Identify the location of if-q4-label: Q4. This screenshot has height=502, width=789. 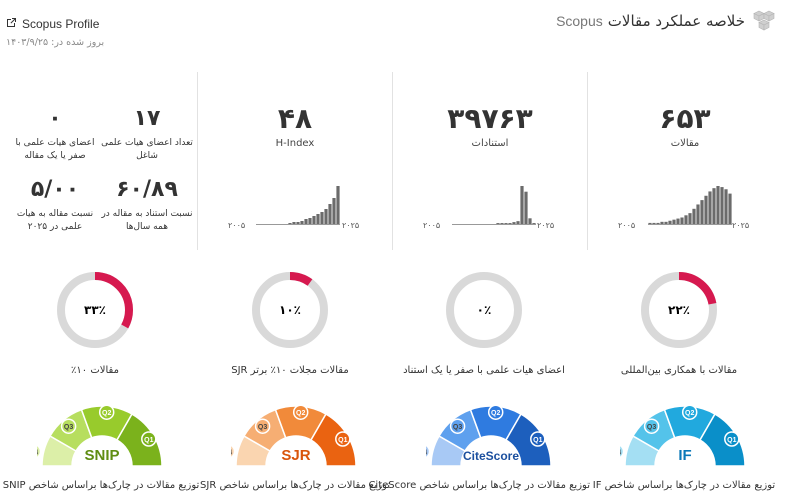
(620, 452).